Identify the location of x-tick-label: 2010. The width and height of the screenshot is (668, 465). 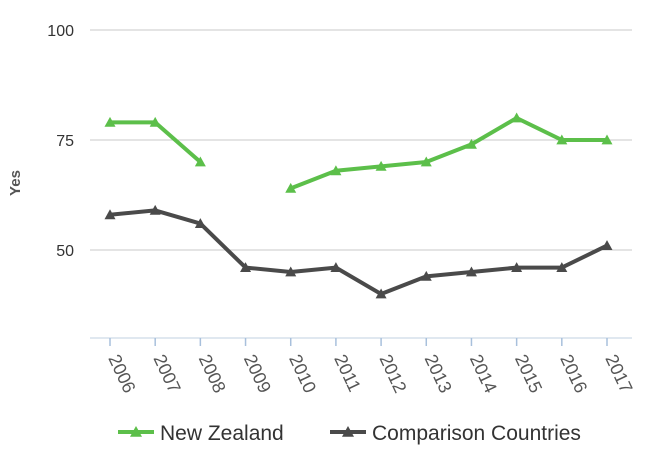
(302, 373).